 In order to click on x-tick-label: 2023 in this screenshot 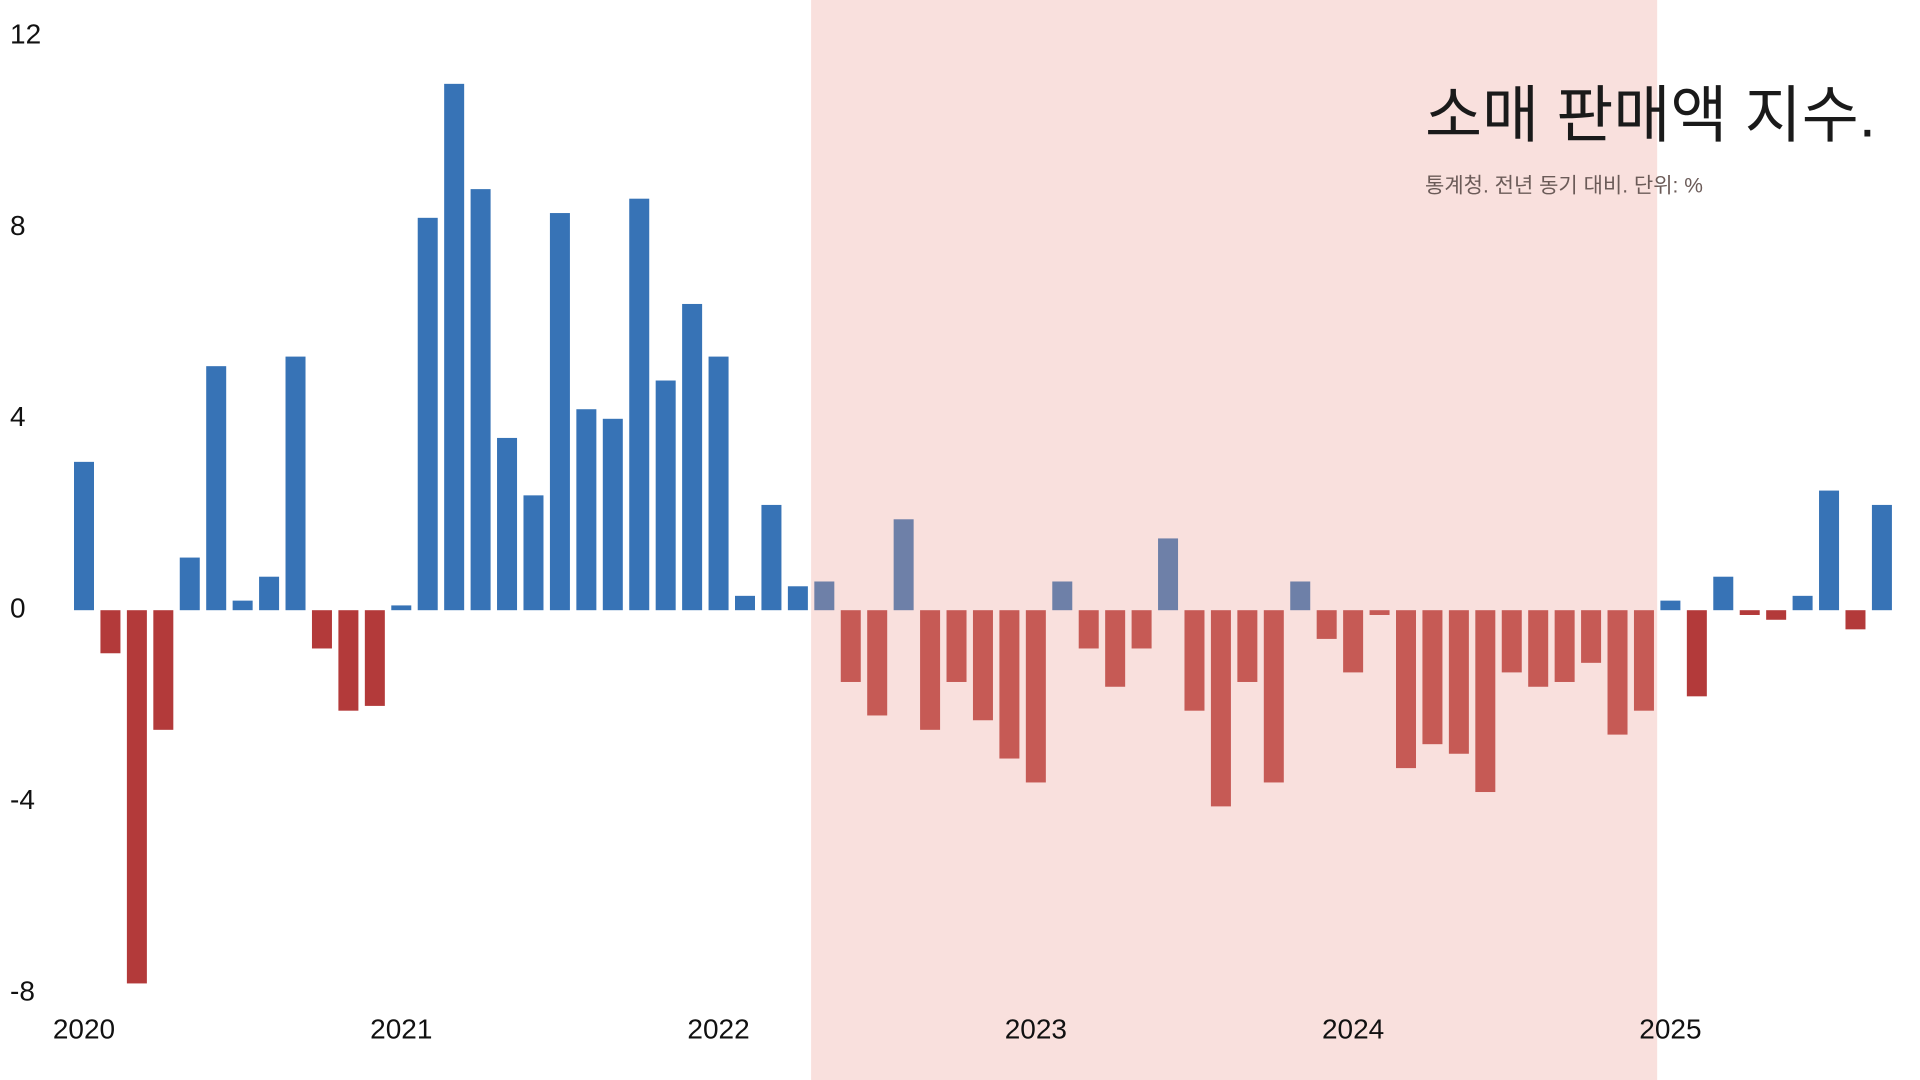, I will do `click(1036, 1028)`.